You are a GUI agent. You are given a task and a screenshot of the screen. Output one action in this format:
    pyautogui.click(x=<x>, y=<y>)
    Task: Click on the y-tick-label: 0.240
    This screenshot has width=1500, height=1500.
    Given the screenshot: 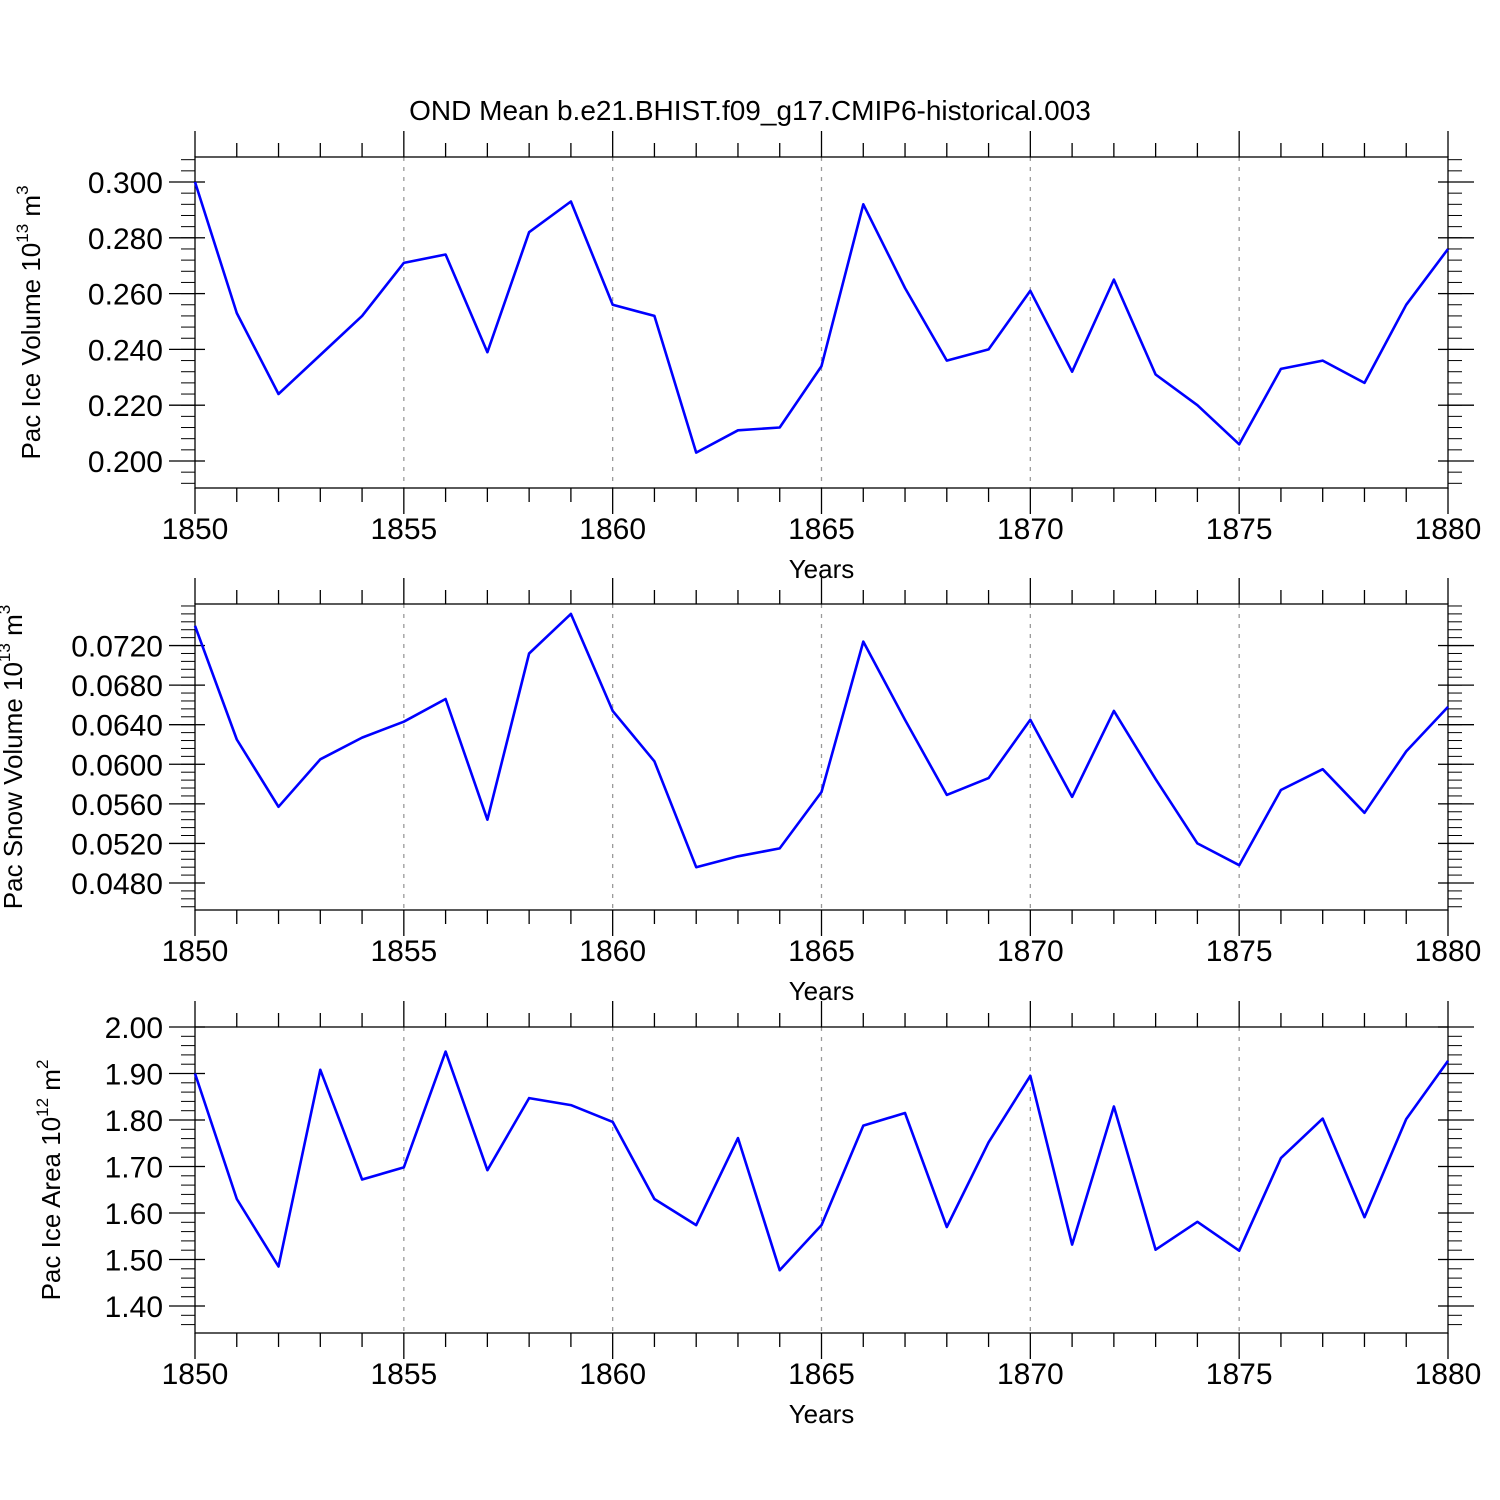 What is the action you would take?
    pyautogui.click(x=125, y=350)
    